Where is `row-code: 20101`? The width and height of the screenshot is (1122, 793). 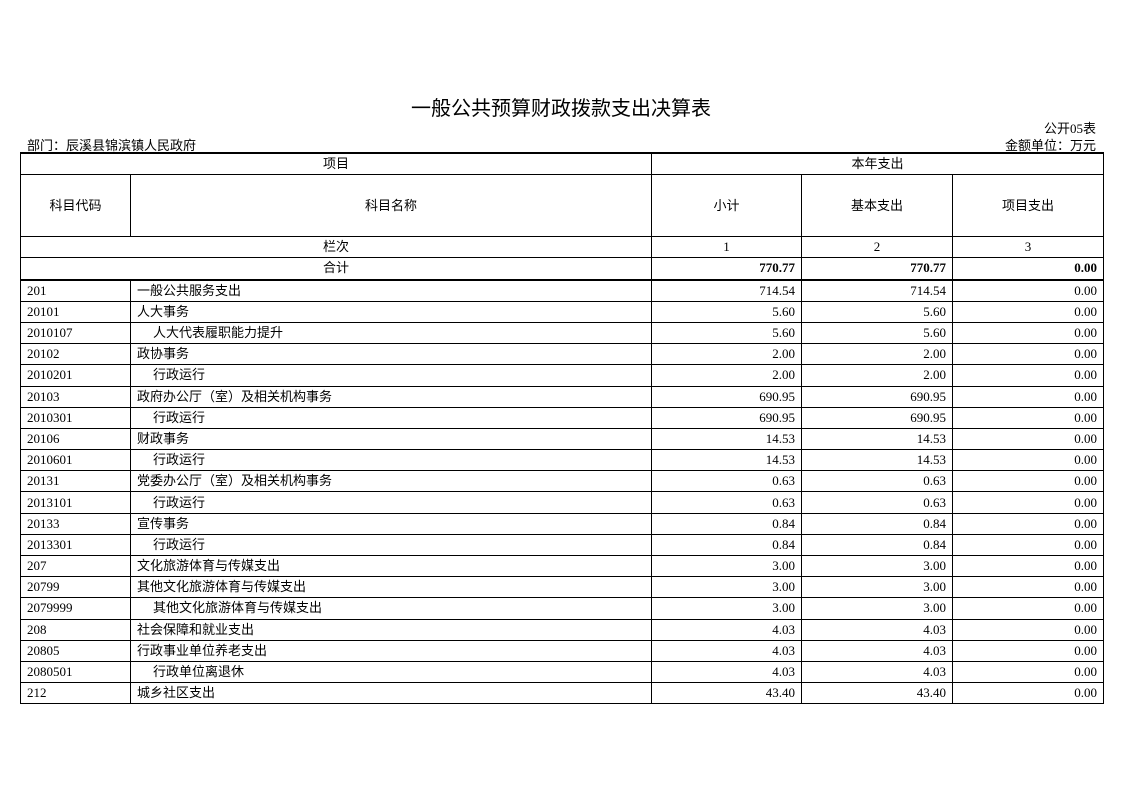
row-code: 20101 is located at coordinates (75, 311).